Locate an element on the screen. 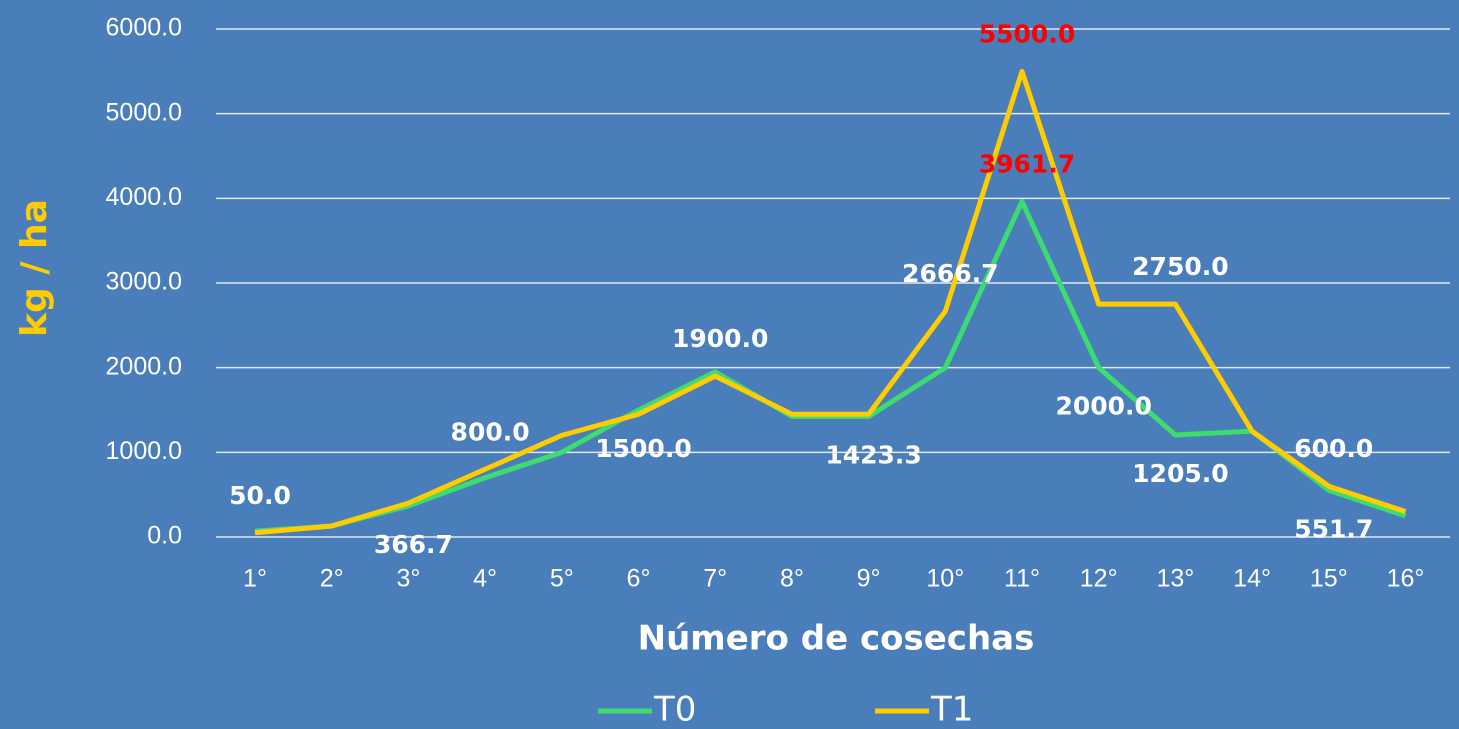 The width and height of the screenshot is (1459, 729). x-tick-label: 6° is located at coordinates (639, 579).